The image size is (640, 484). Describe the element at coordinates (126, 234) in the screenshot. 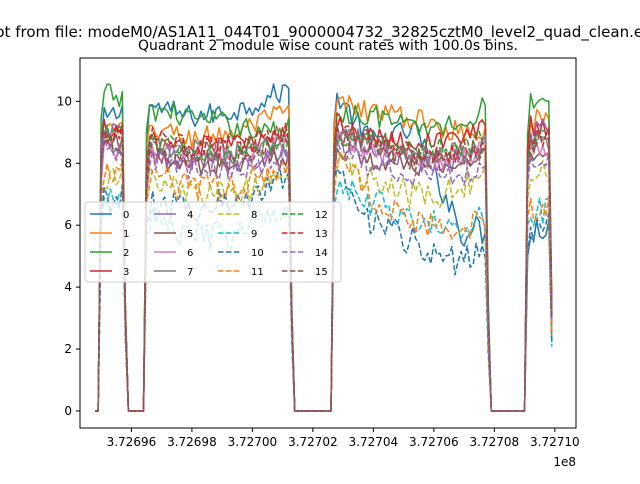

I see `legend-label: 1` at that location.